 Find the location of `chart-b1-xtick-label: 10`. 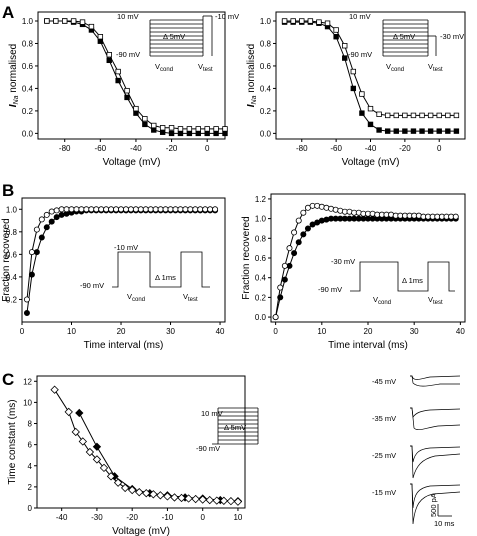

chart-b1-xtick-label: 10 is located at coordinates (71, 331).